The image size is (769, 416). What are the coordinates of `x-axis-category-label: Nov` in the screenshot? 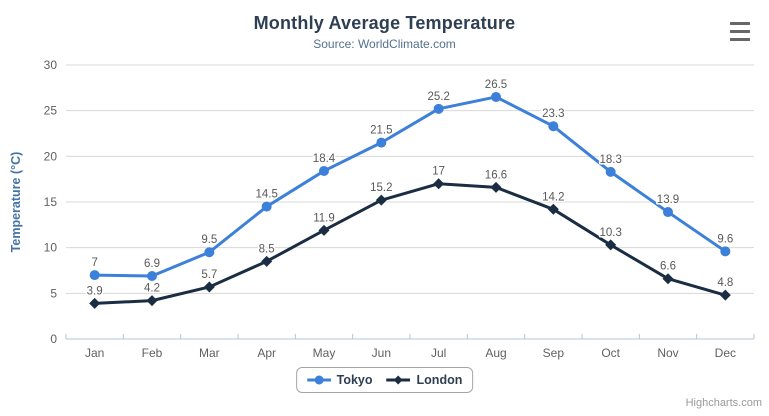 It's located at (667, 353).